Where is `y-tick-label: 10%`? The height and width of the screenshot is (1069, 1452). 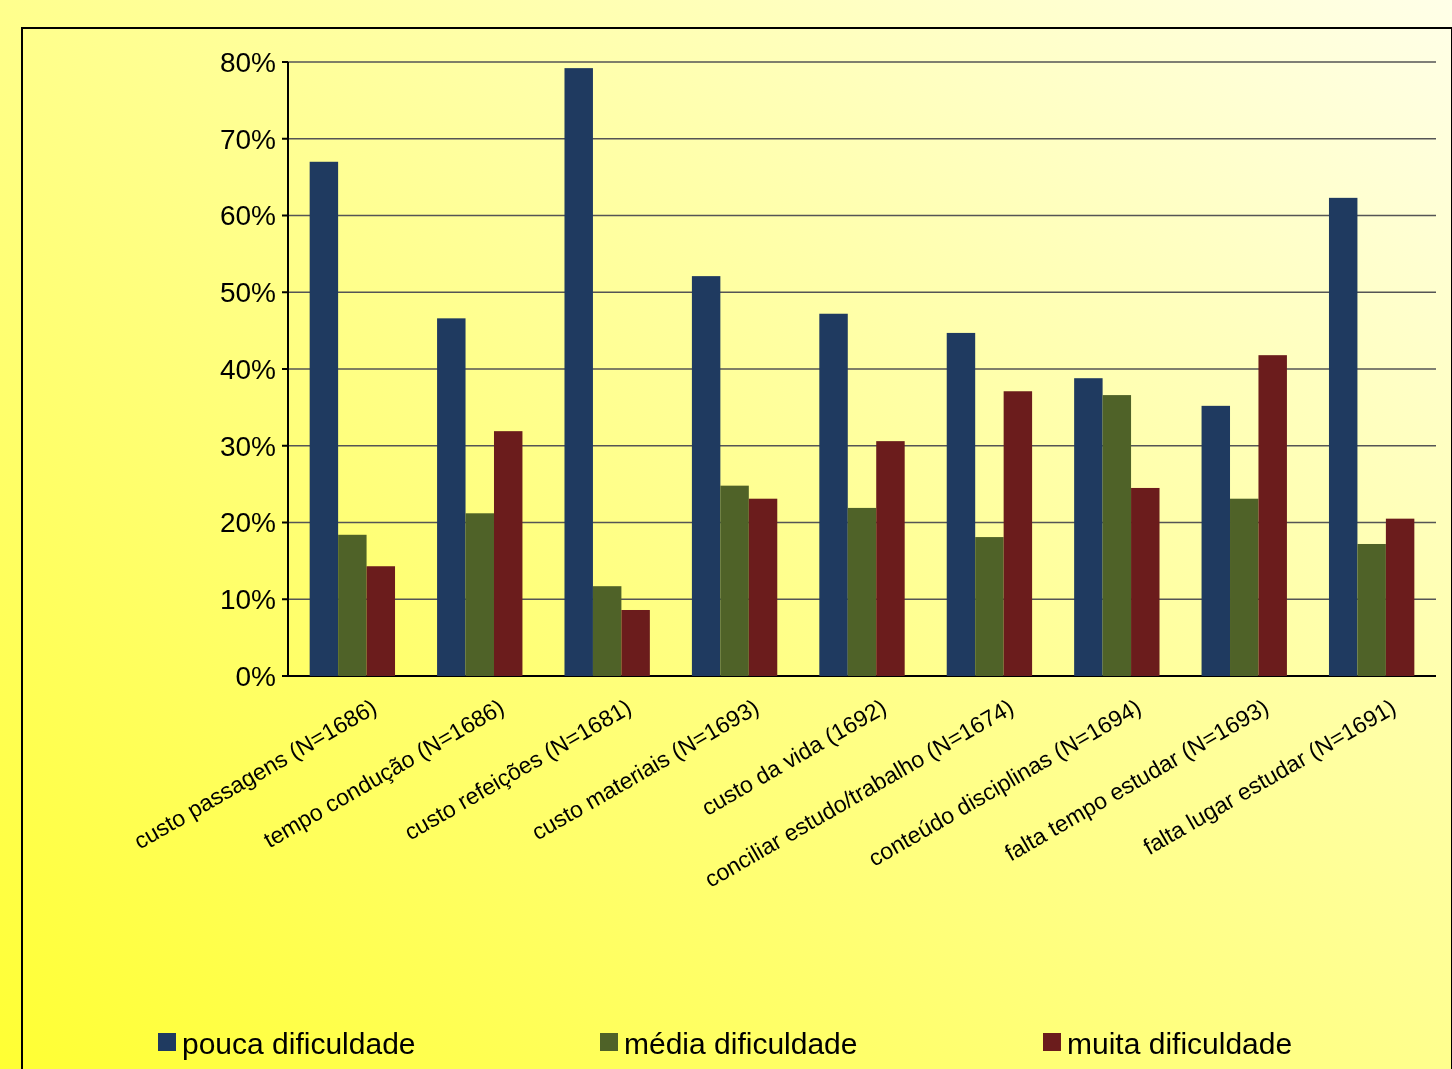 y-tick-label: 10% is located at coordinates (247, 600).